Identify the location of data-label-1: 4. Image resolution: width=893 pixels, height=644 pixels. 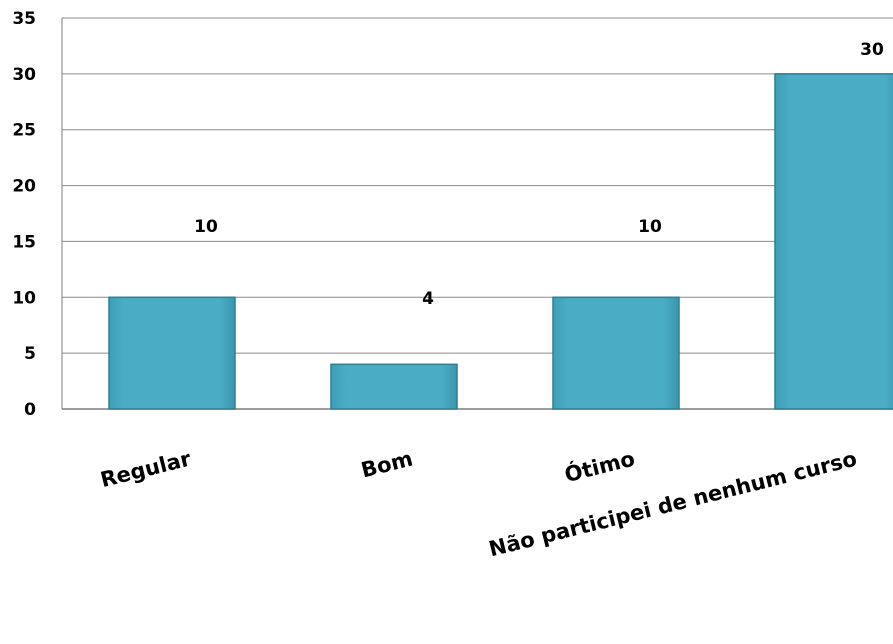
(428, 299).